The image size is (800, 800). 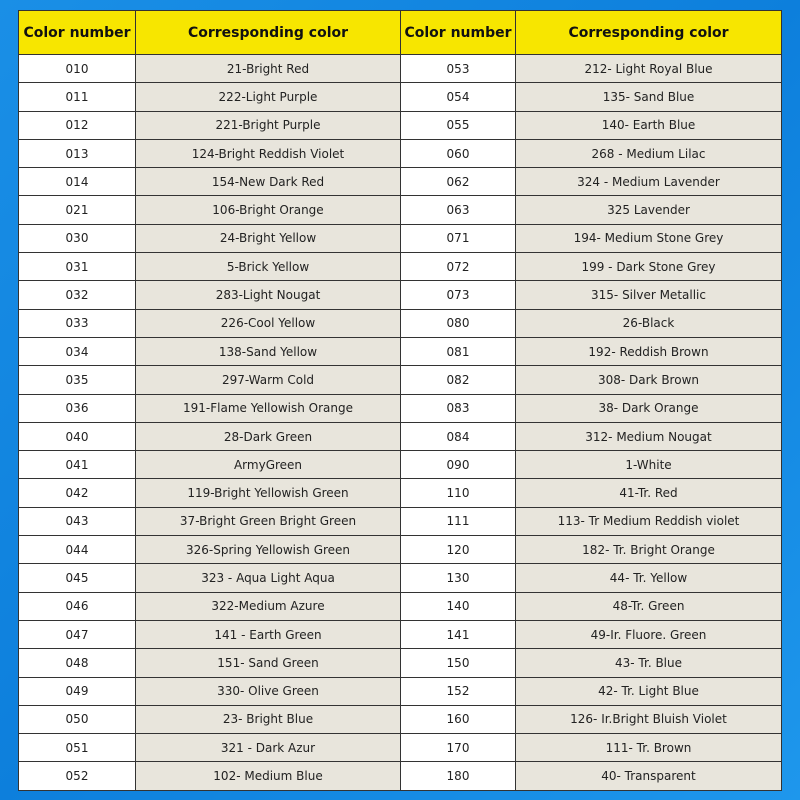 What do you see at coordinates (648, 578) in the screenshot?
I see `color-name-cell: 44- Tr. Yellow` at bounding box center [648, 578].